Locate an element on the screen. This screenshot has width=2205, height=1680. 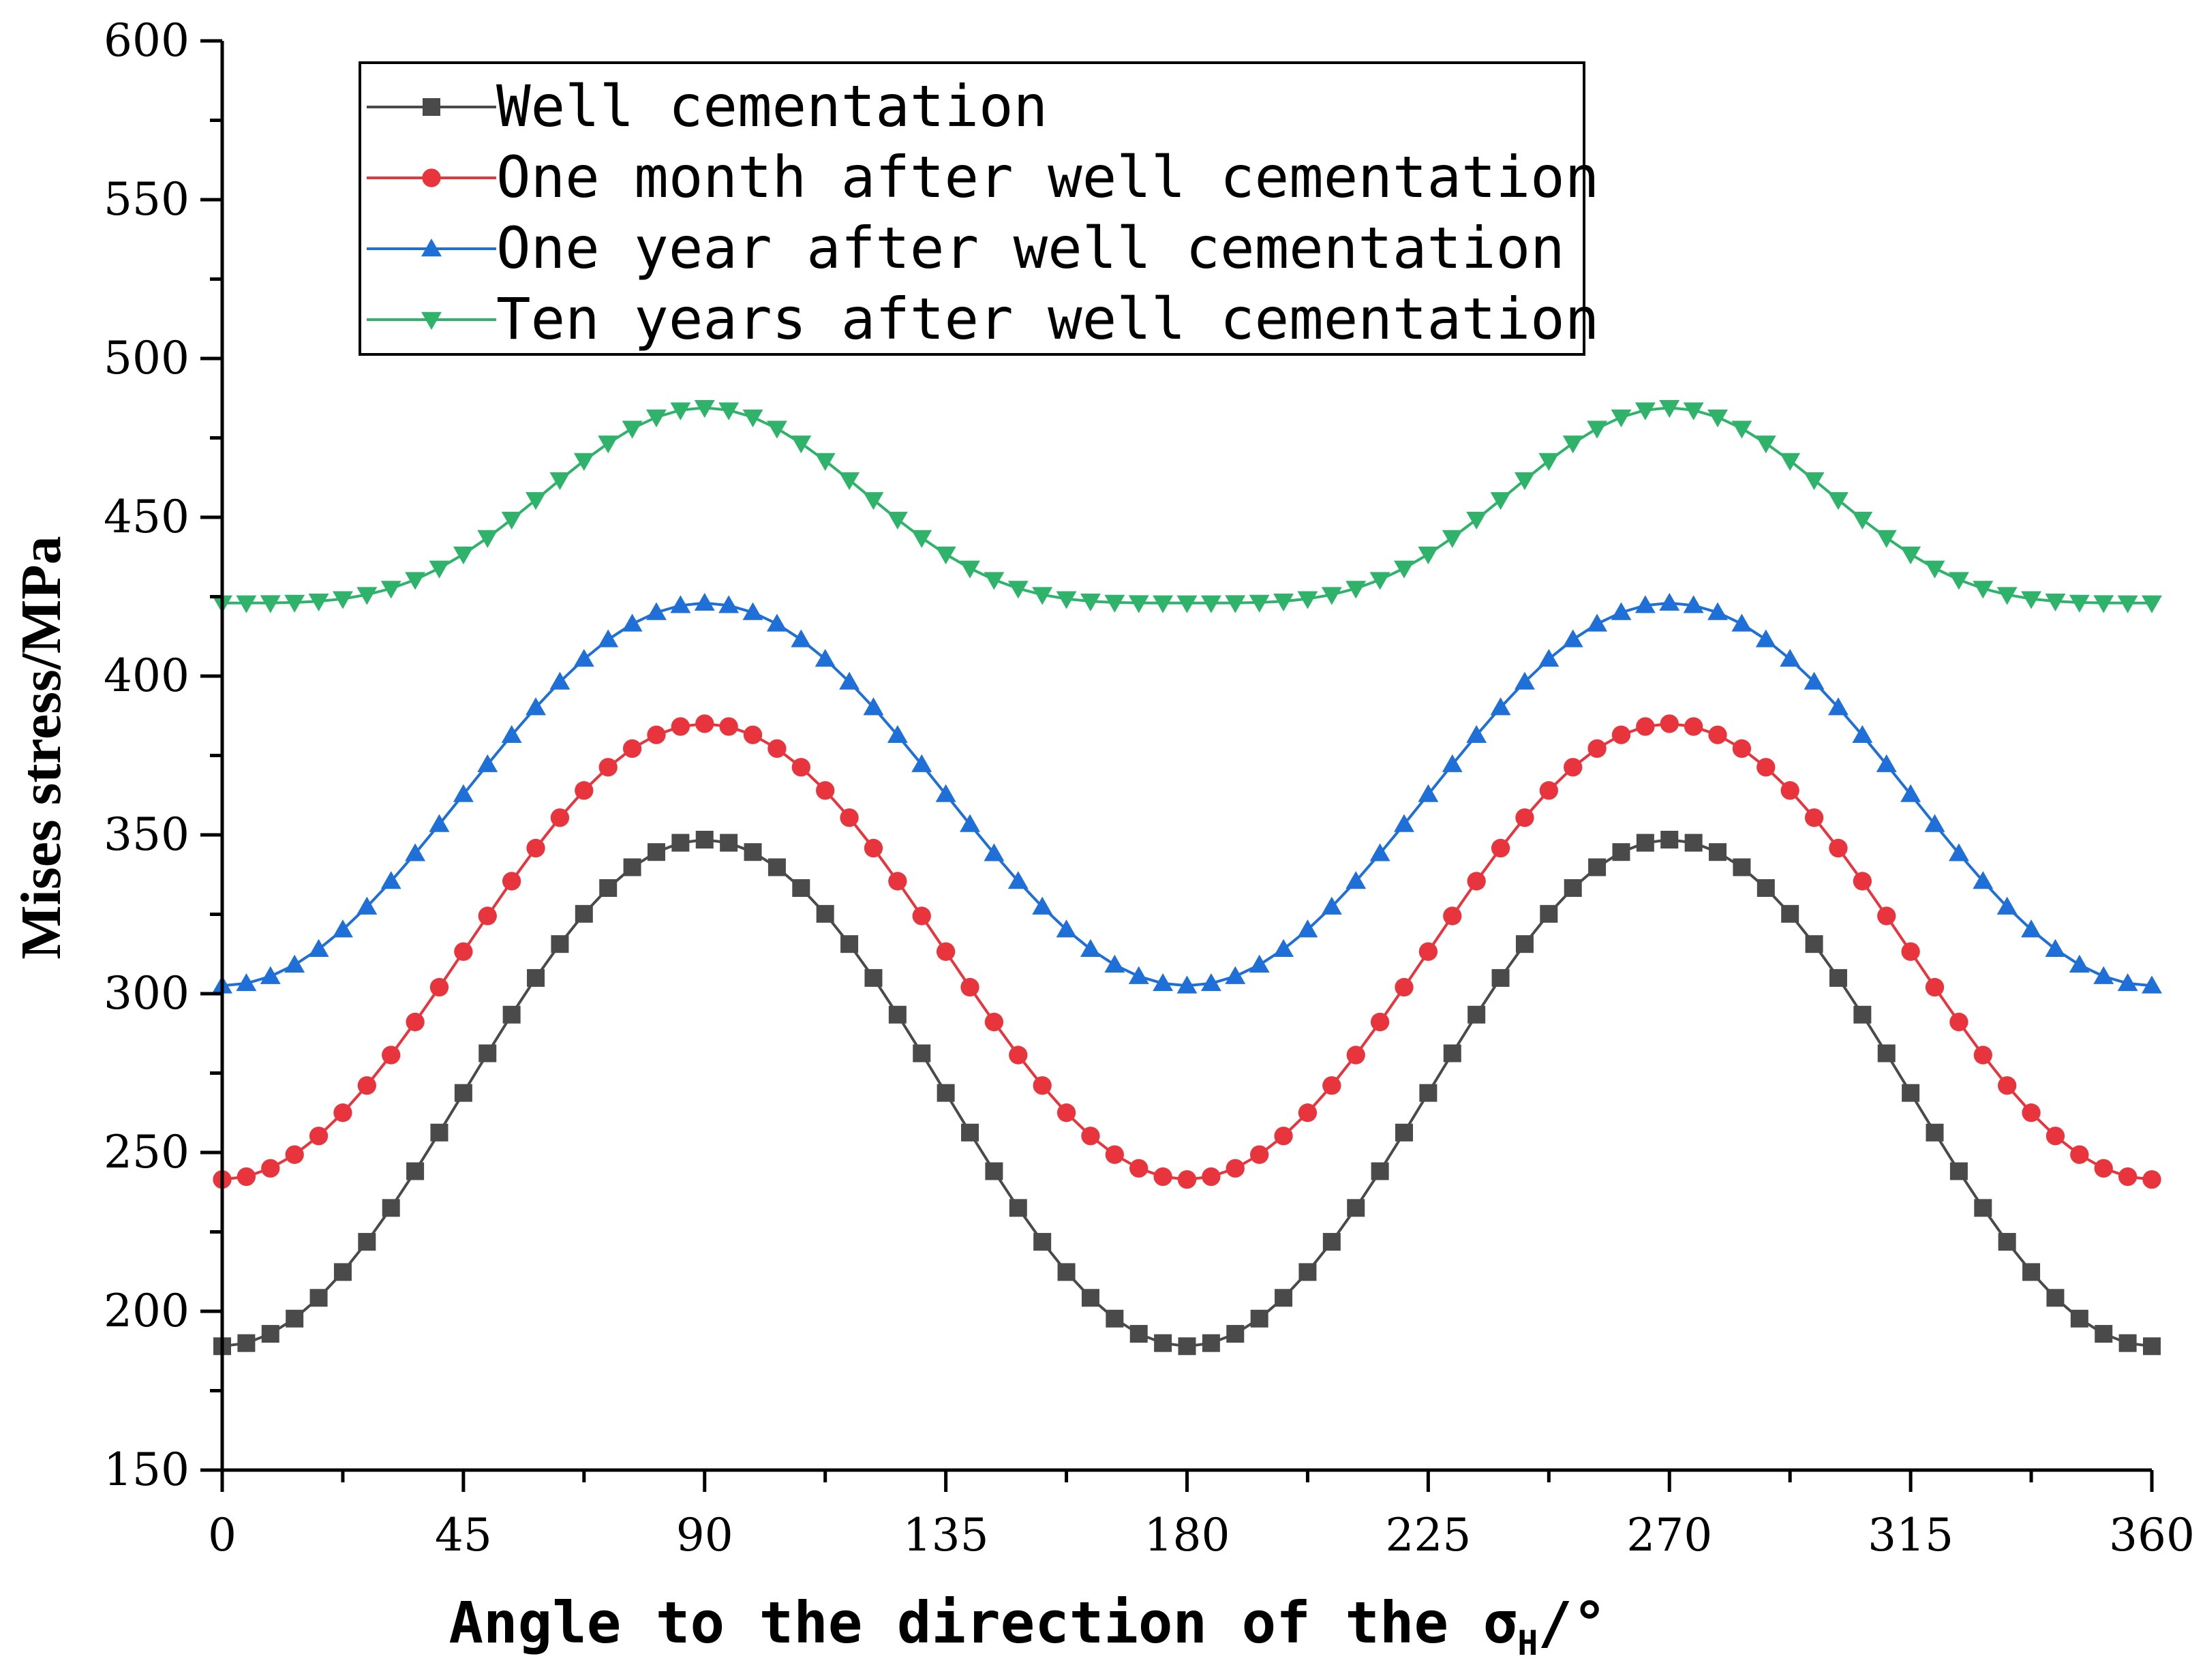
legend-label: Ten years after well cementation is located at coordinates (1047, 319).